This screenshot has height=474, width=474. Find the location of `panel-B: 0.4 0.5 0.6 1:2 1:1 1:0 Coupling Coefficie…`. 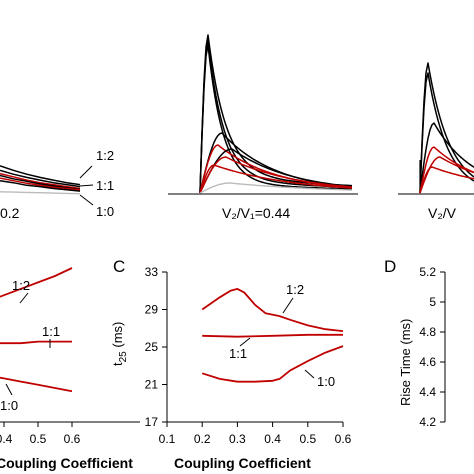

panel-B: 0.4 0.5 0.6 1:2 1:1 1:0 Coupling Coefficie… is located at coordinates (70, 369).